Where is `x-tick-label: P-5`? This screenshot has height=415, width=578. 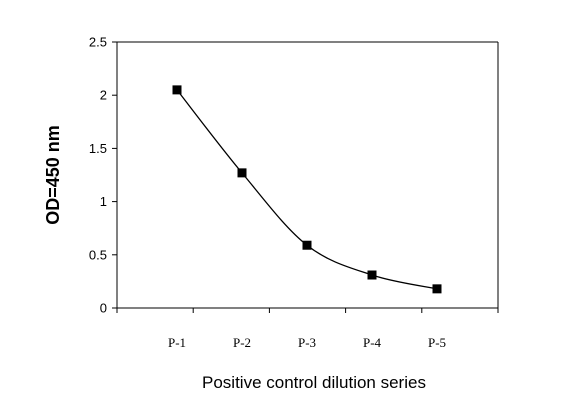
x-tick-label: P-5 is located at coordinates (437, 342).